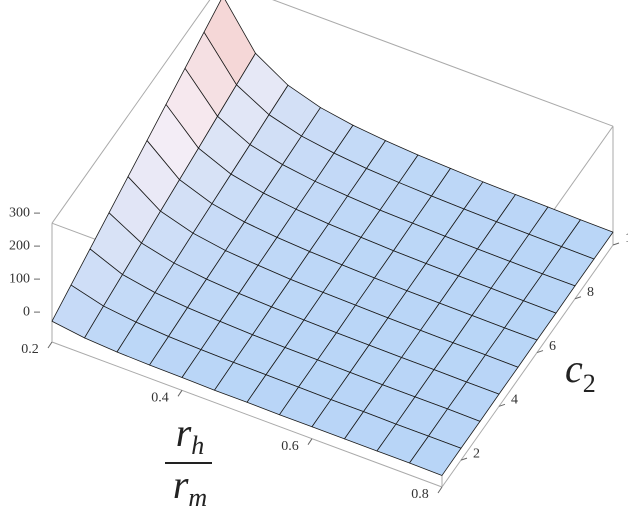 The width and height of the screenshot is (628, 516). What do you see at coordinates (30, 349) in the screenshot?
I see `x-tick-label: 0.2` at bounding box center [30, 349].